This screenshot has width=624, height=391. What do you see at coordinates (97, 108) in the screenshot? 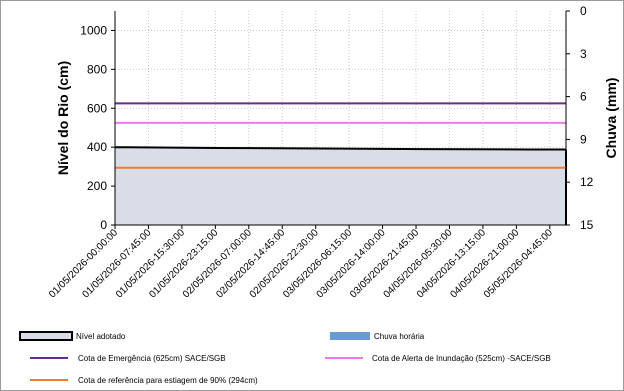
I see `y-tick-label-3: 600` at bounding box center [97, 108].